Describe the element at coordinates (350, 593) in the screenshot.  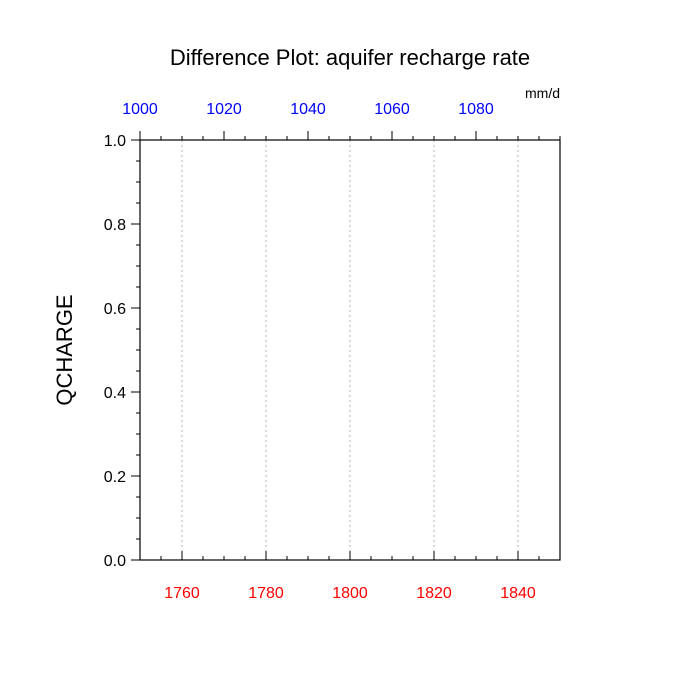
I see `bottom-tick-label: 1800` at that location.